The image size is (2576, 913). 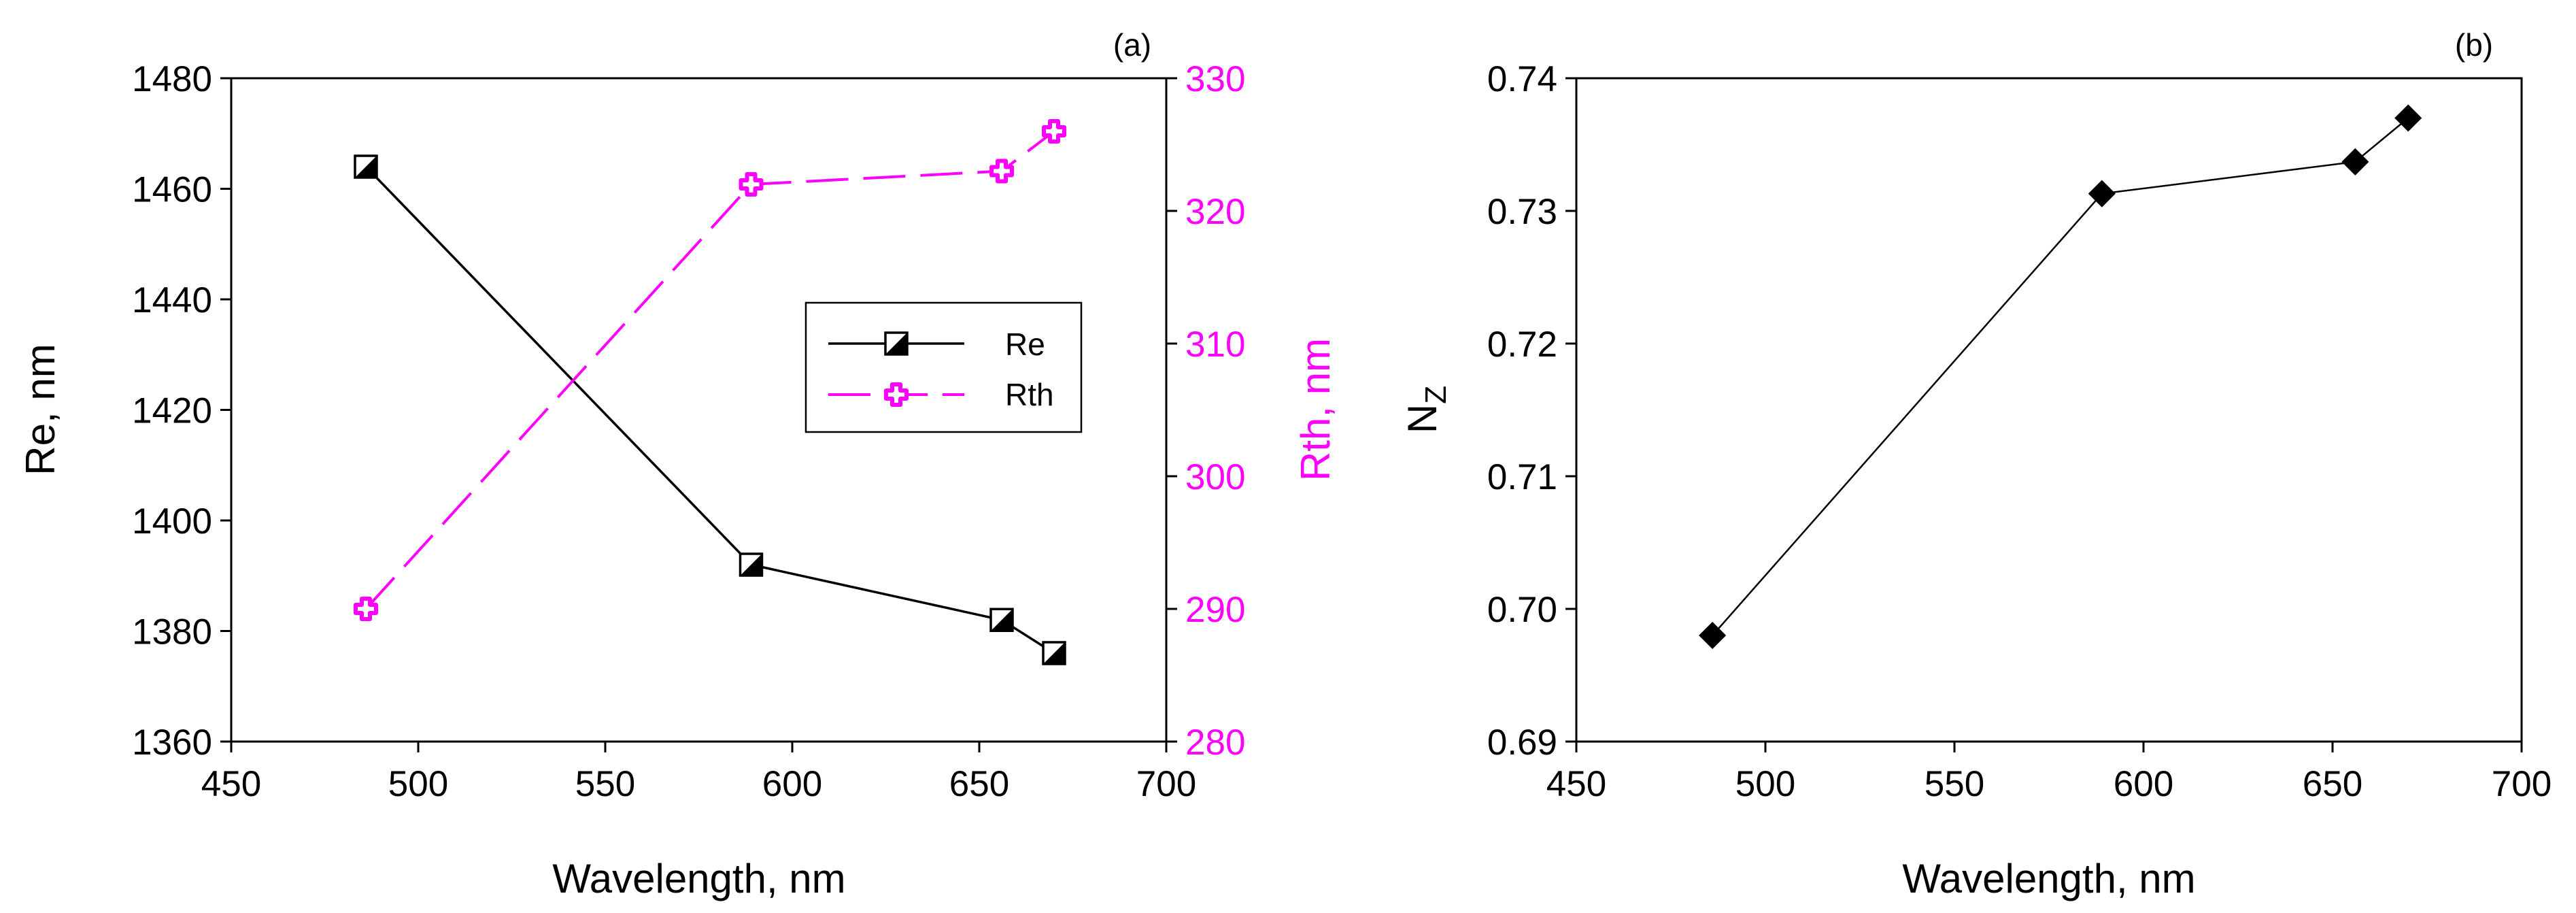 I want to click on y2-axis-label-a: Rth, nm, so click(x=1315, y=410).